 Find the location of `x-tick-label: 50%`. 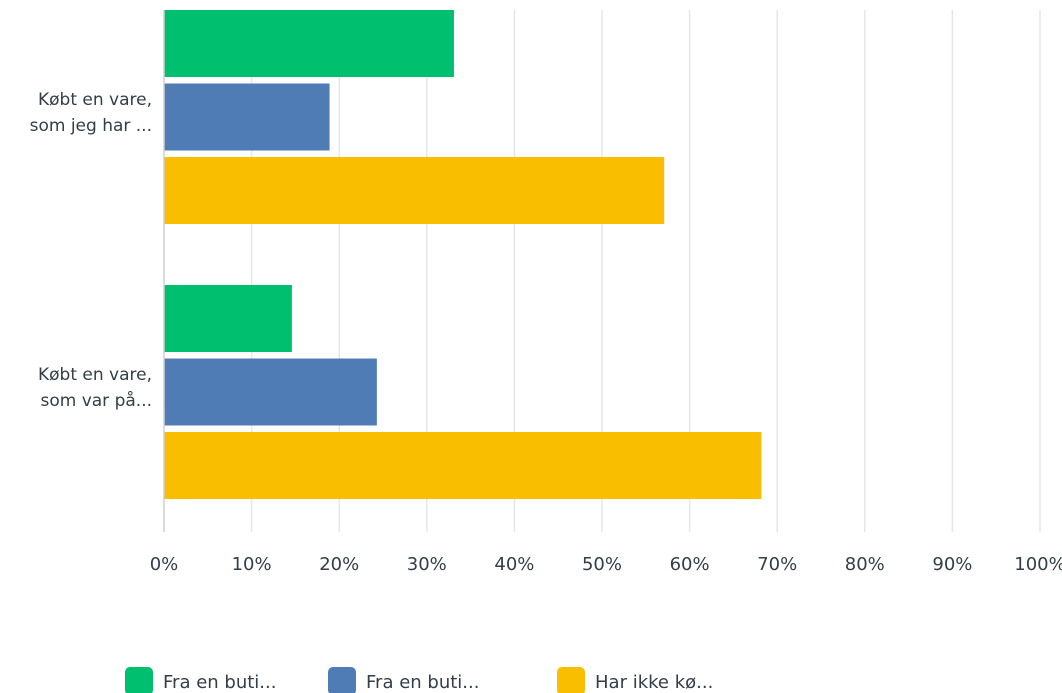

x-tick-label: 50% is located at coordinates (602, 564).